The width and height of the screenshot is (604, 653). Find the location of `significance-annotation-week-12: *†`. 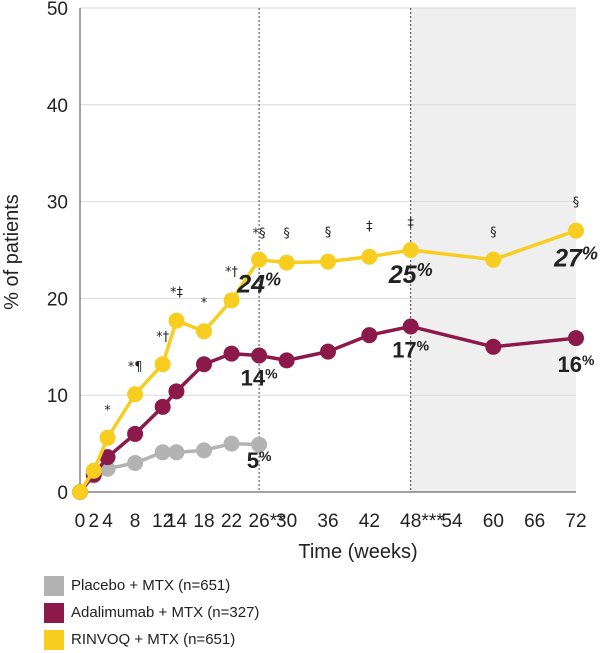

significance-annotation-week-12: *† is located at coordinates (163, 337).